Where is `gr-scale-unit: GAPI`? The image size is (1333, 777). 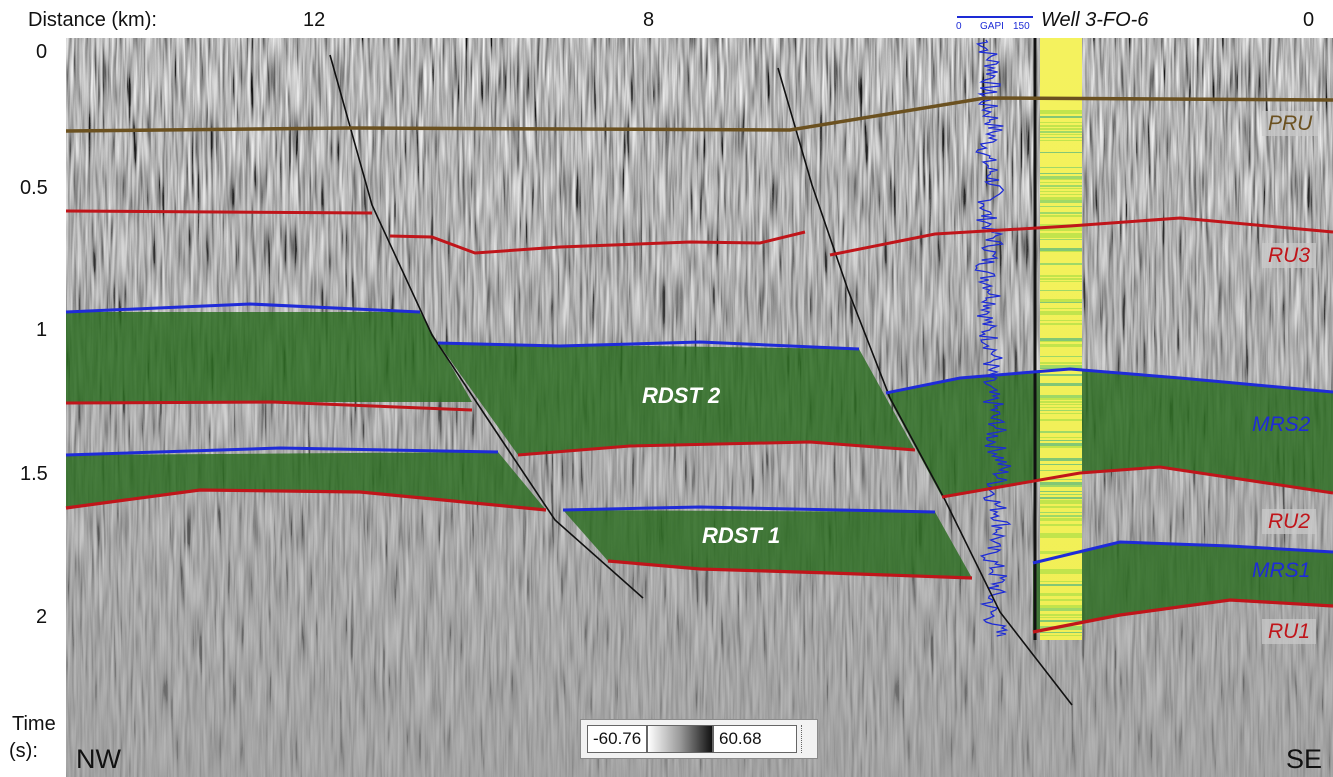
gr-scale-unit: GAPI is located at coordinates (992, 26).